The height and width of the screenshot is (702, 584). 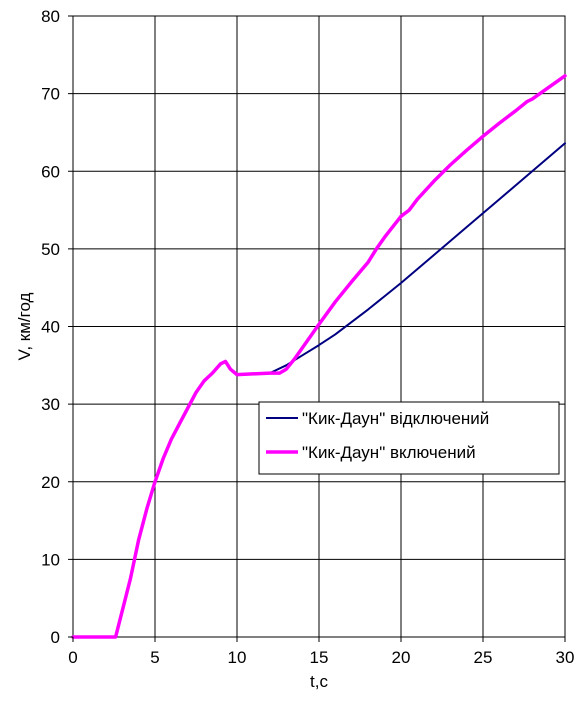 What do you see at coordinates (50, 16) in the screenshot?
I see `y-tick-label: 80` at bounding box center [50, 16].